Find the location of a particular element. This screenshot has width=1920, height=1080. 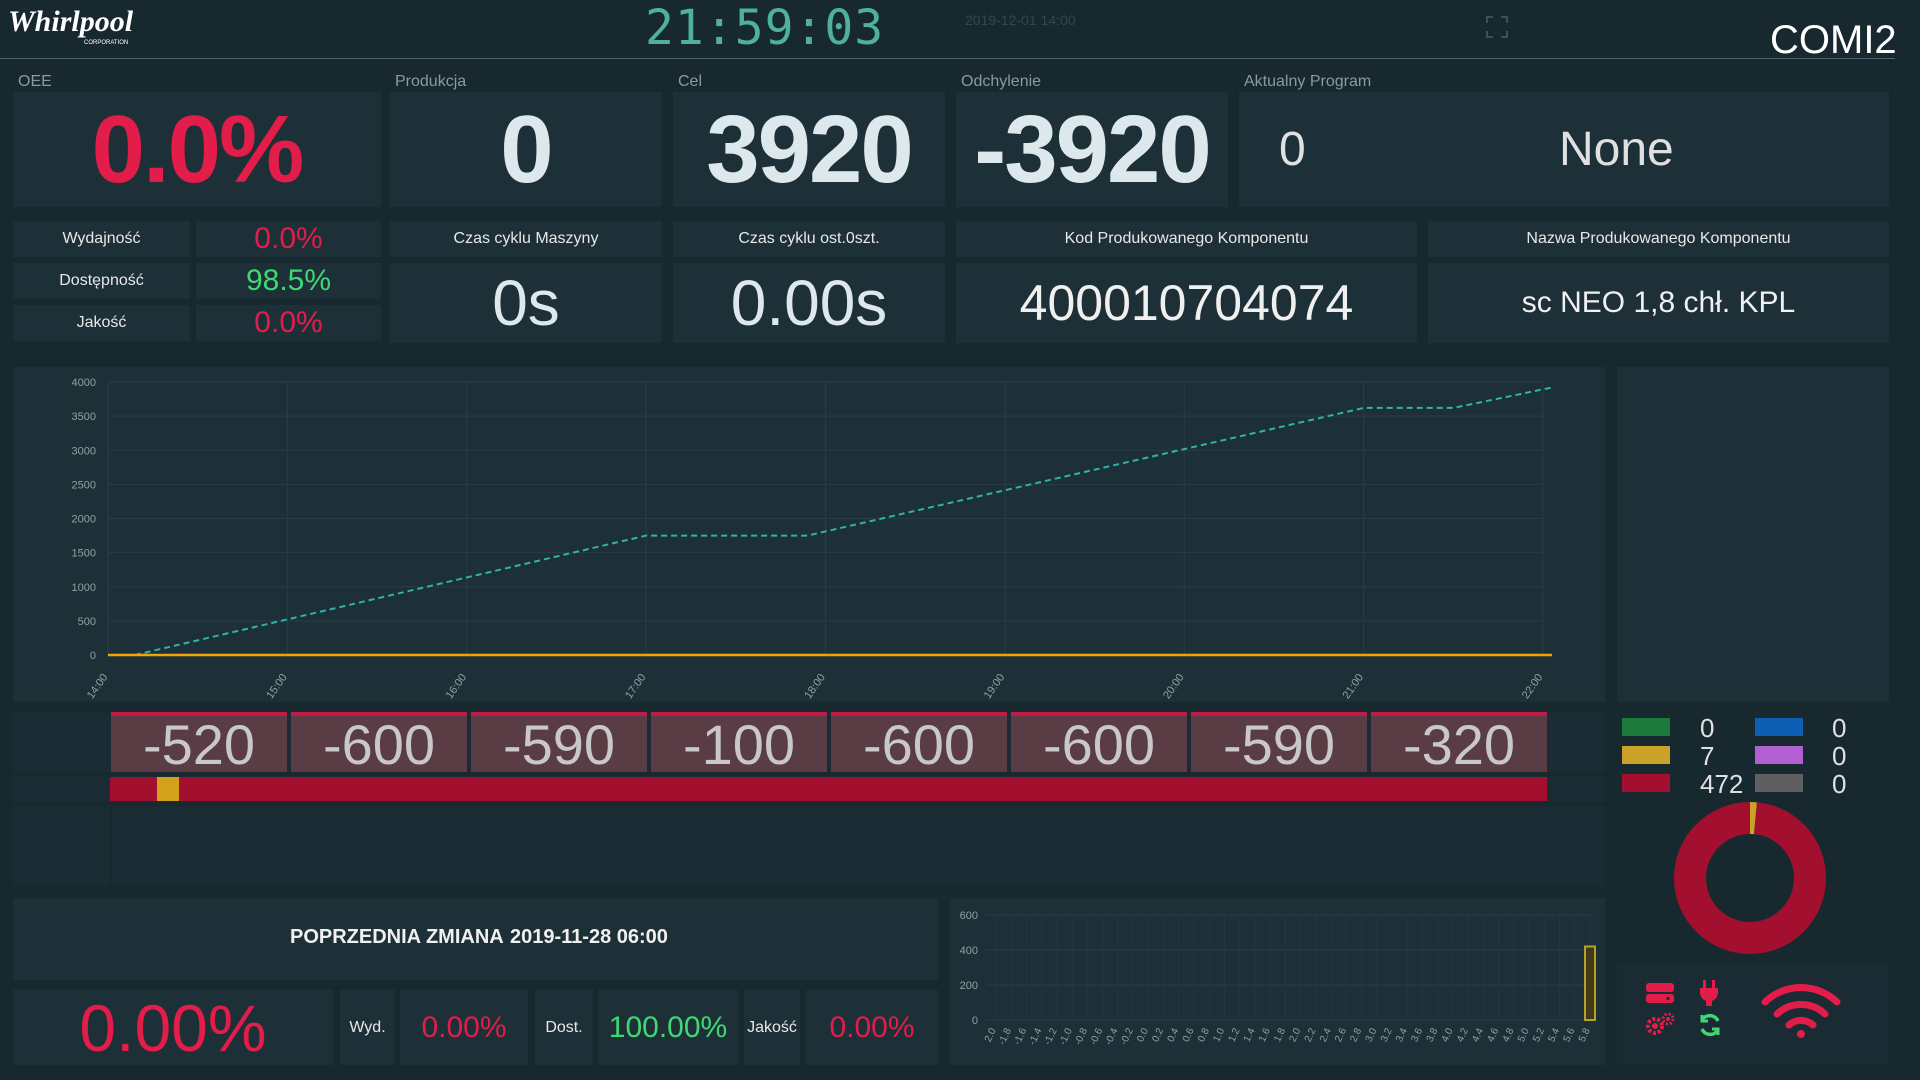

status-donut-chart is located at coordinates (1750, 878).